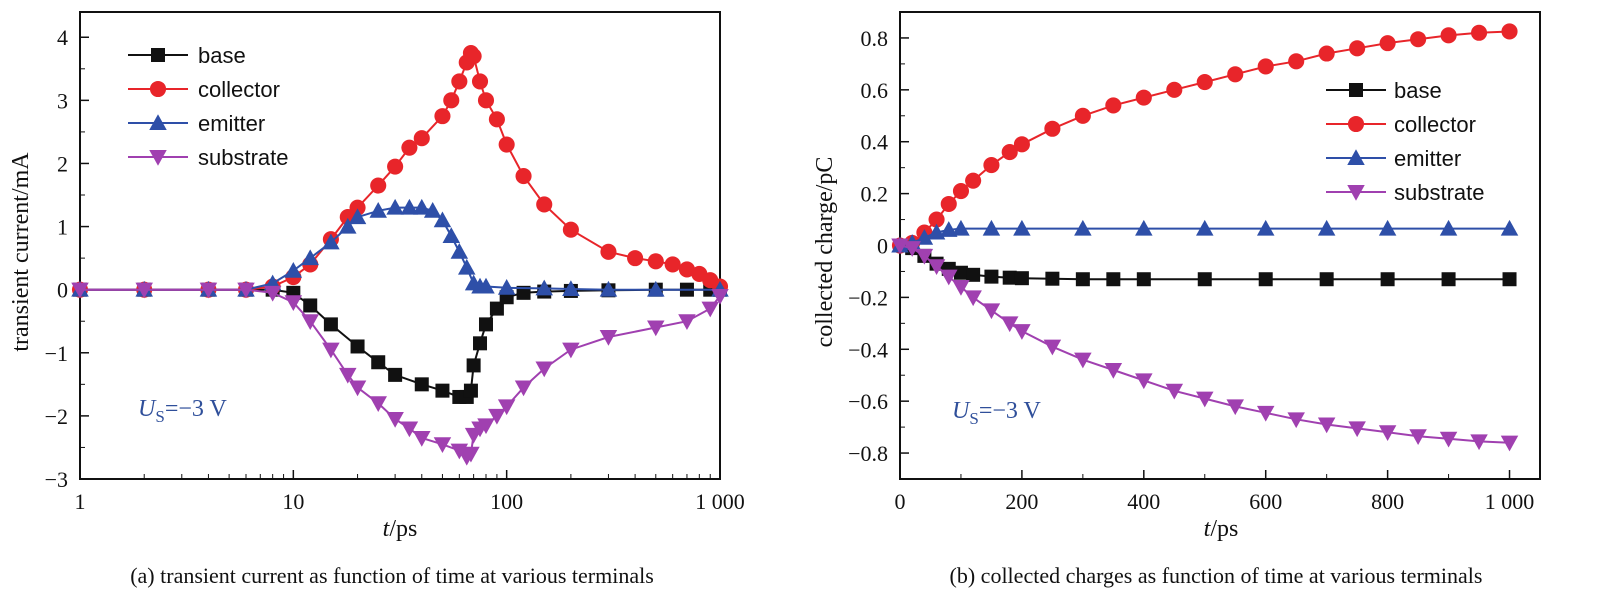 This screenshot has height=611, width=1622. What do you see at coordinates (400, 248) in the screenshot?
I see `series-line-emitter` at bounding box center [400, 248].